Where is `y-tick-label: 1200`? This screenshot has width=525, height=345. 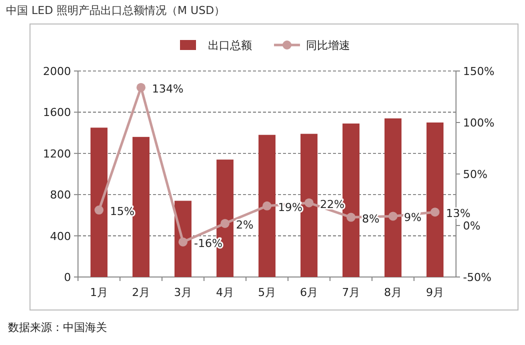
y-tick-label: 1200 is located at coordinates (57, 153).